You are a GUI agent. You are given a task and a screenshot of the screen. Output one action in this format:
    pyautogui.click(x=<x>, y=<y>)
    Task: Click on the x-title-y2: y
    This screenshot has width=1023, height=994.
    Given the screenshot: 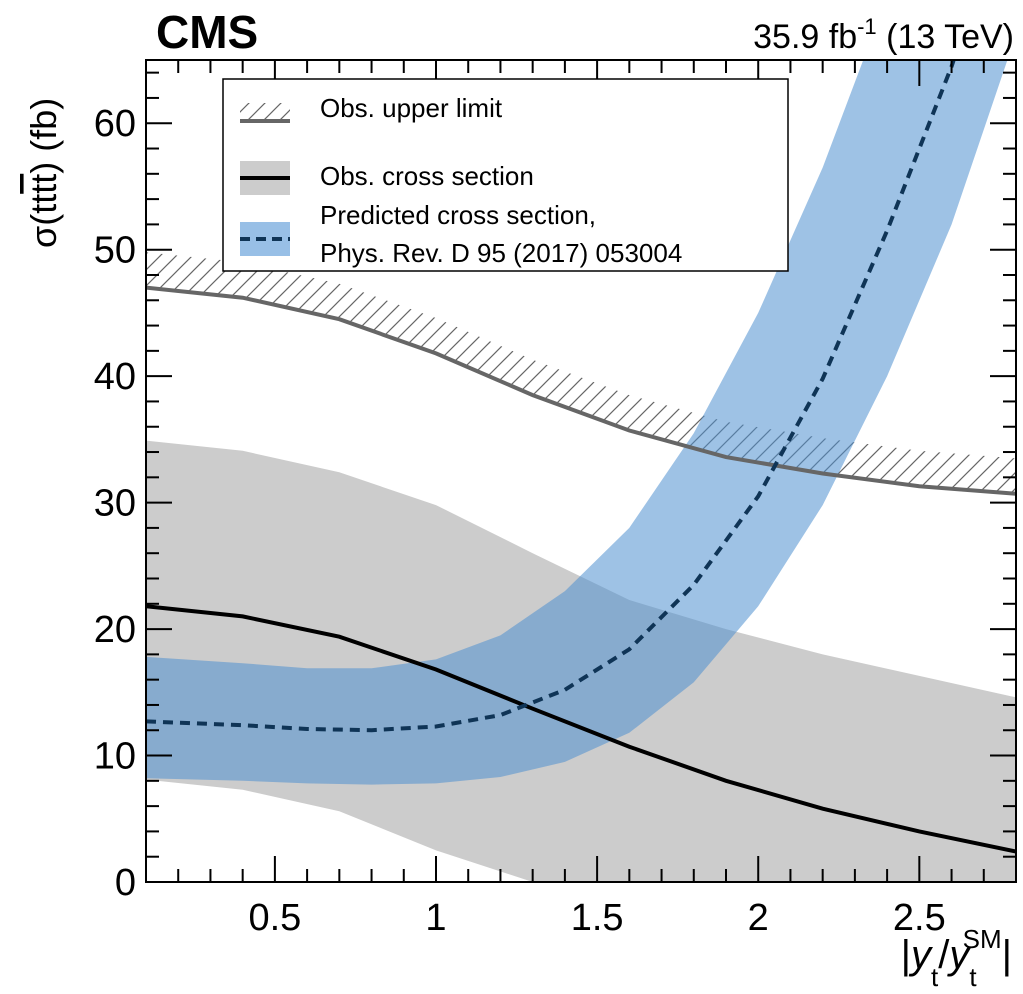 What is the action you would take?
    pyautogui.click(x=959, y=955)
    